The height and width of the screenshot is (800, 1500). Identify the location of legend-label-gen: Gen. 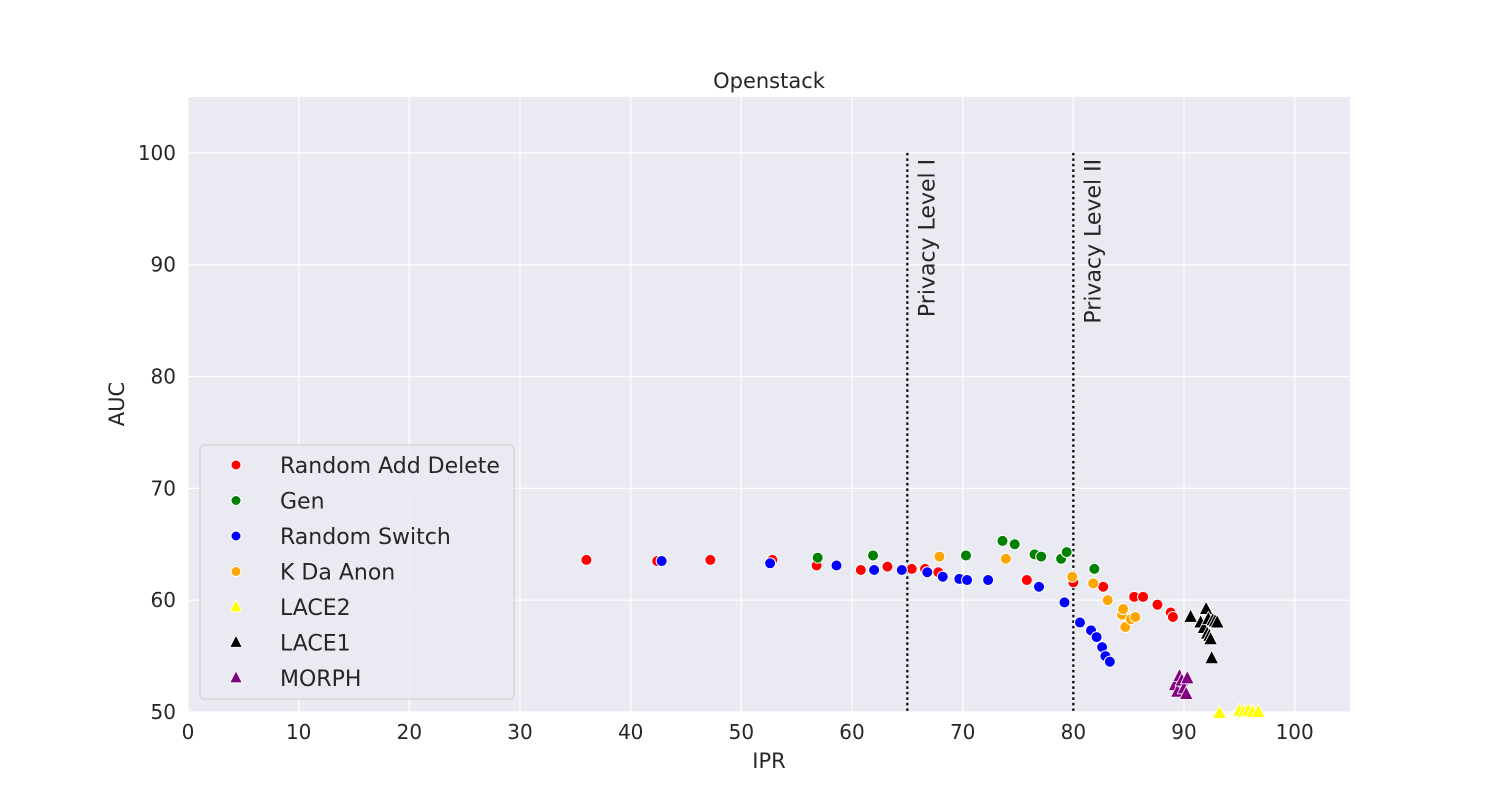
(302, 502).